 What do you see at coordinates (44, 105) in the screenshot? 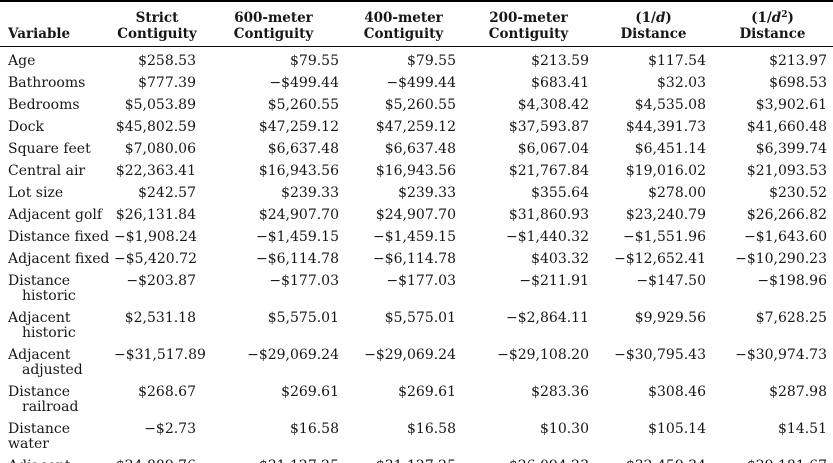
I see `row-label-line1: Bedrooms` at bounding box center [44, 105].